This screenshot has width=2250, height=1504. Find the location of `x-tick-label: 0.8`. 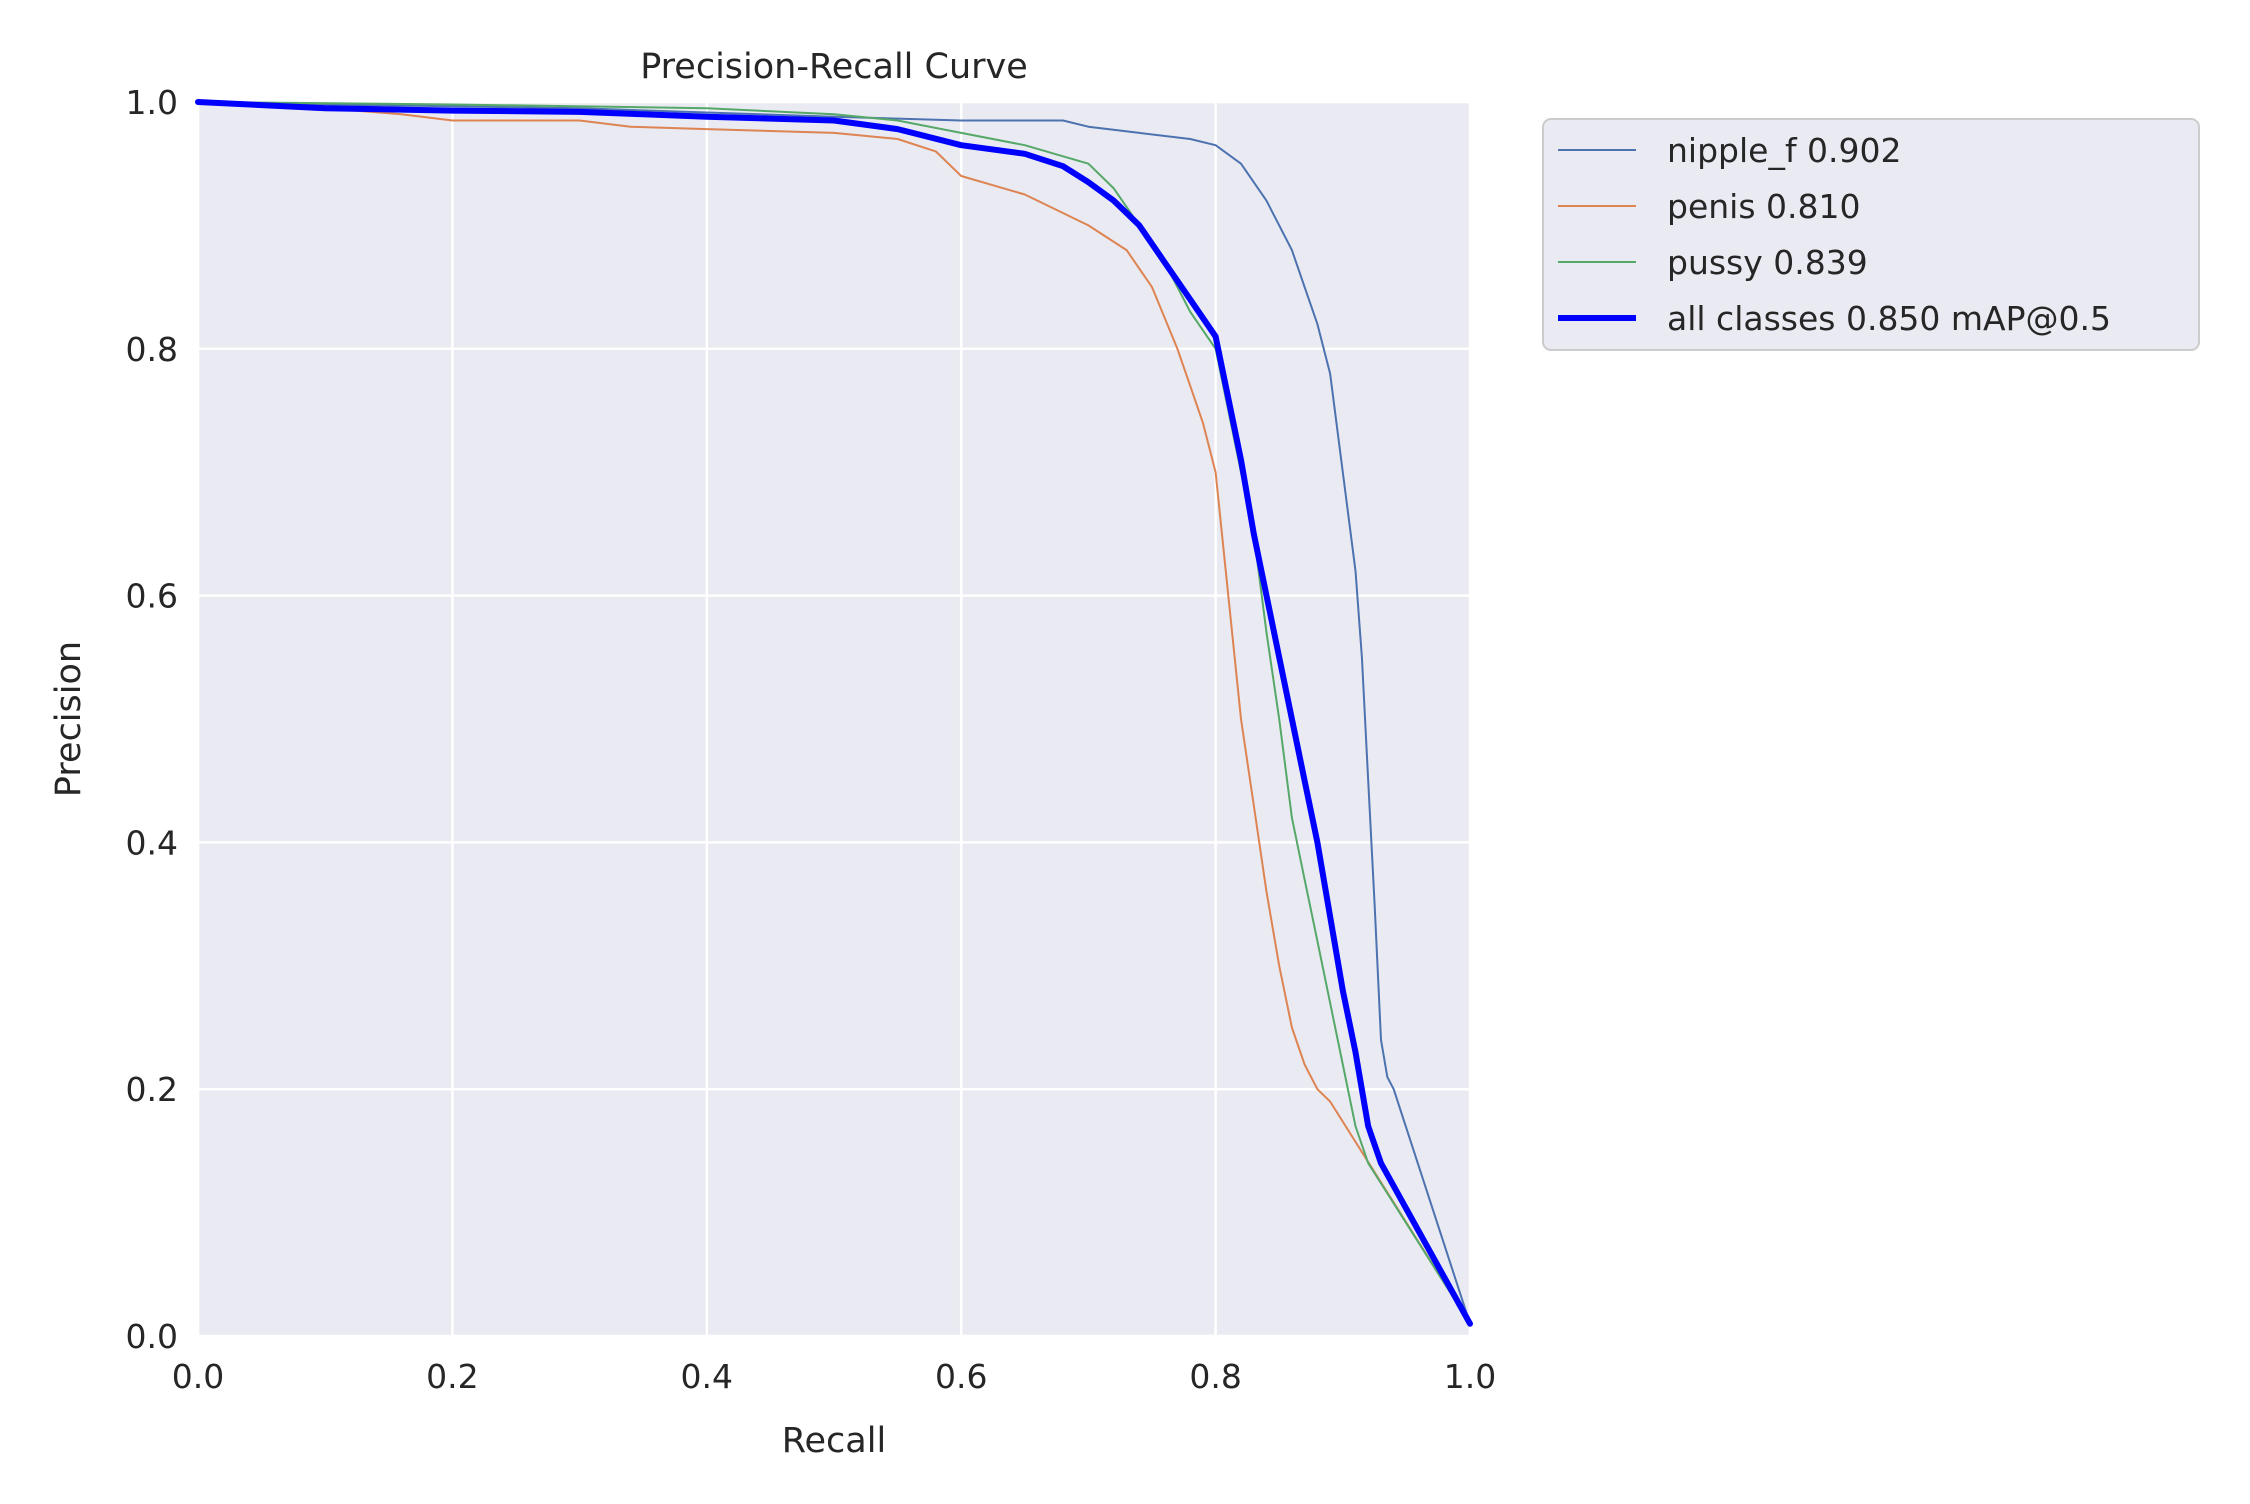

x-tick-label: 0.8 is located at coordinates (1215, 1376).